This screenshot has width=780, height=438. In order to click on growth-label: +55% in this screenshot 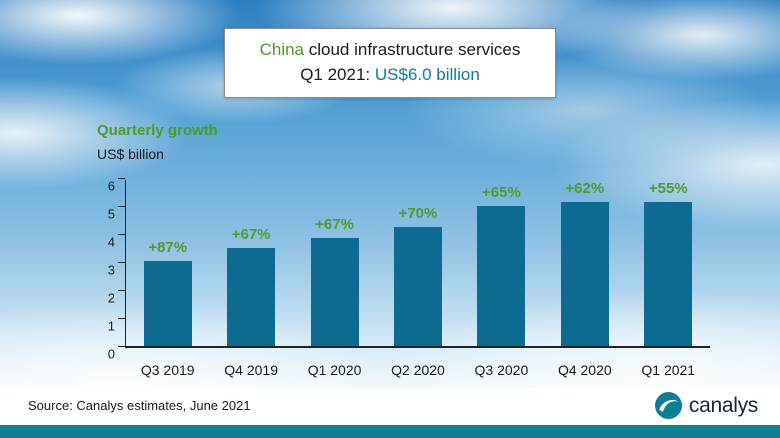, I will do `click(668, 188)`.